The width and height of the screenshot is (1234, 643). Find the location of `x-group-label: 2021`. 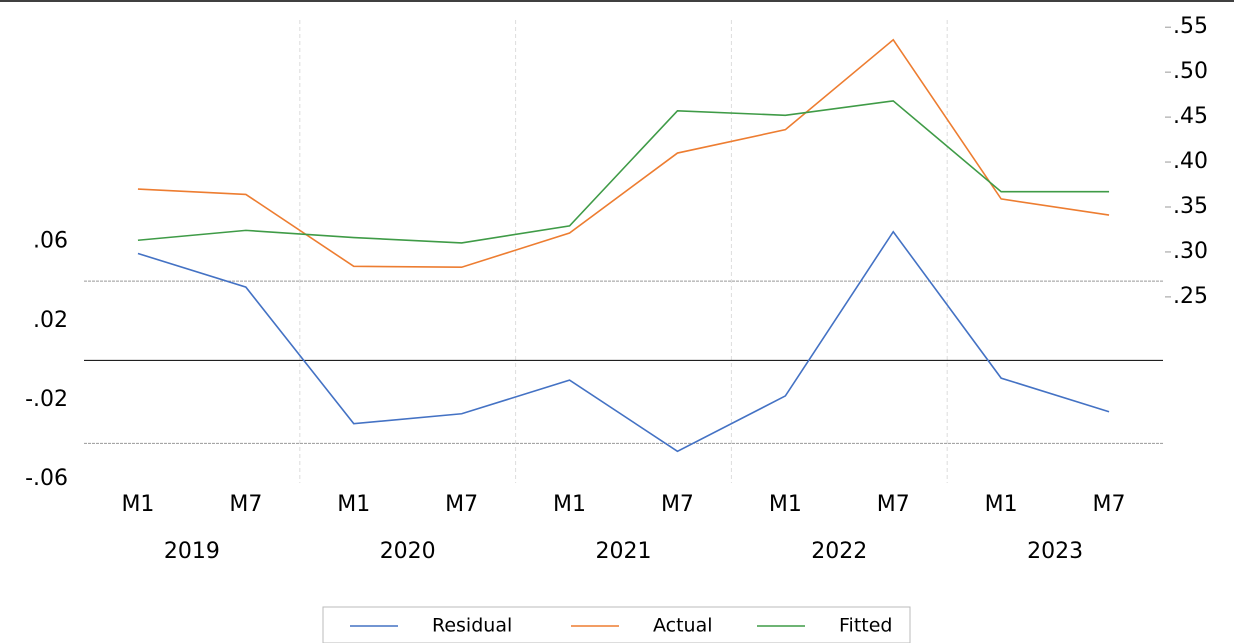

x-group-label: 2021 is located at coordinates (624, 551).